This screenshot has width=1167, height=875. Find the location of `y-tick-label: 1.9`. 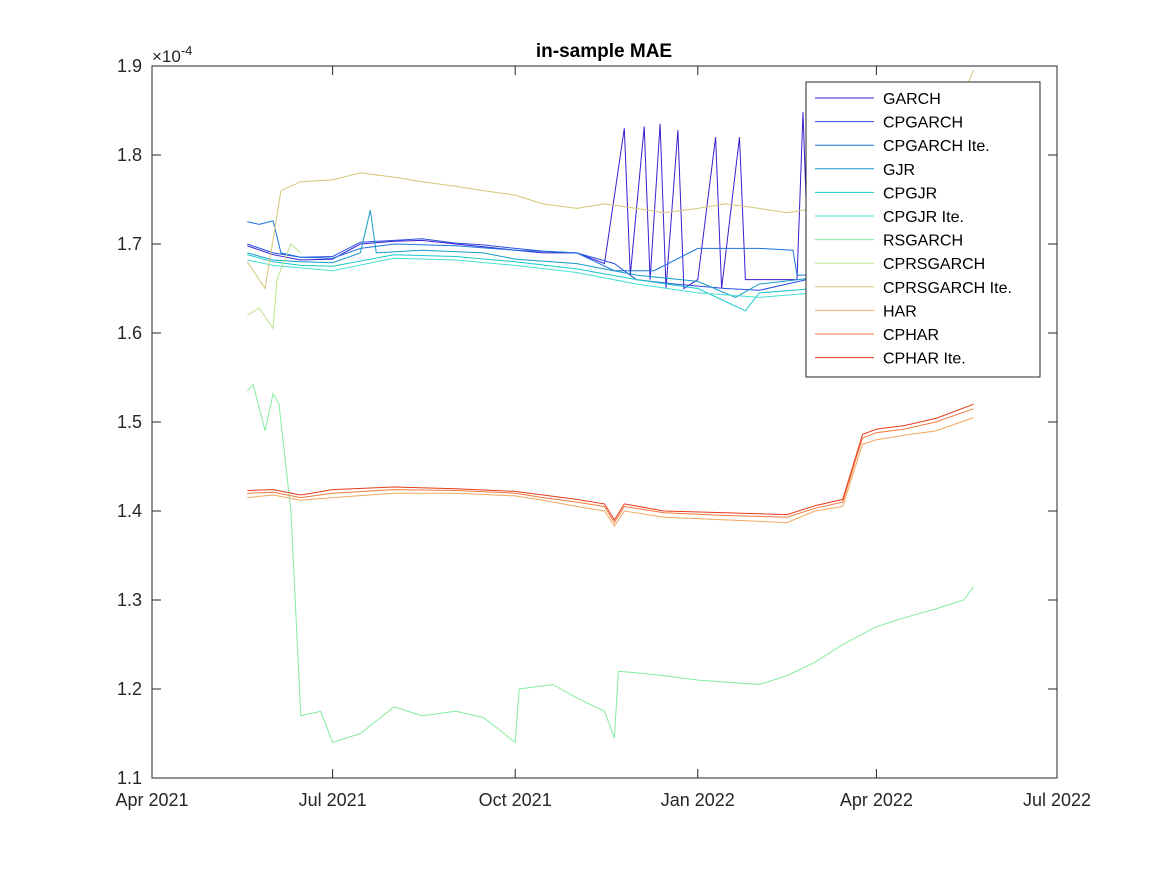

y-tick-label: 1.9 is located at coordinates (129, 66).